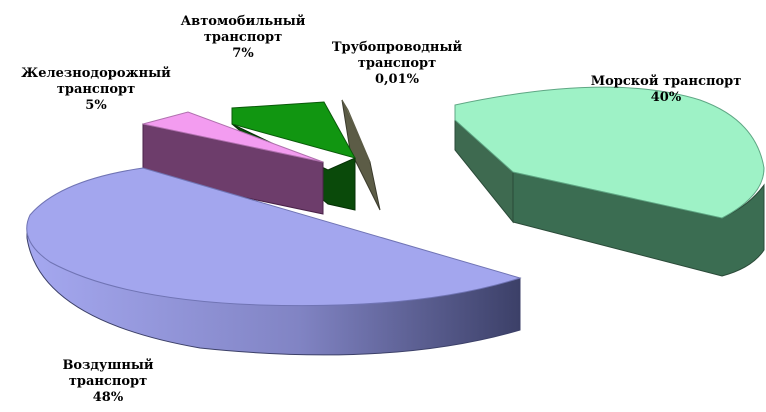 This screenshot has width=766, height=412. I want to click on label-air-name-1: Воздушный, so click(108, 365).